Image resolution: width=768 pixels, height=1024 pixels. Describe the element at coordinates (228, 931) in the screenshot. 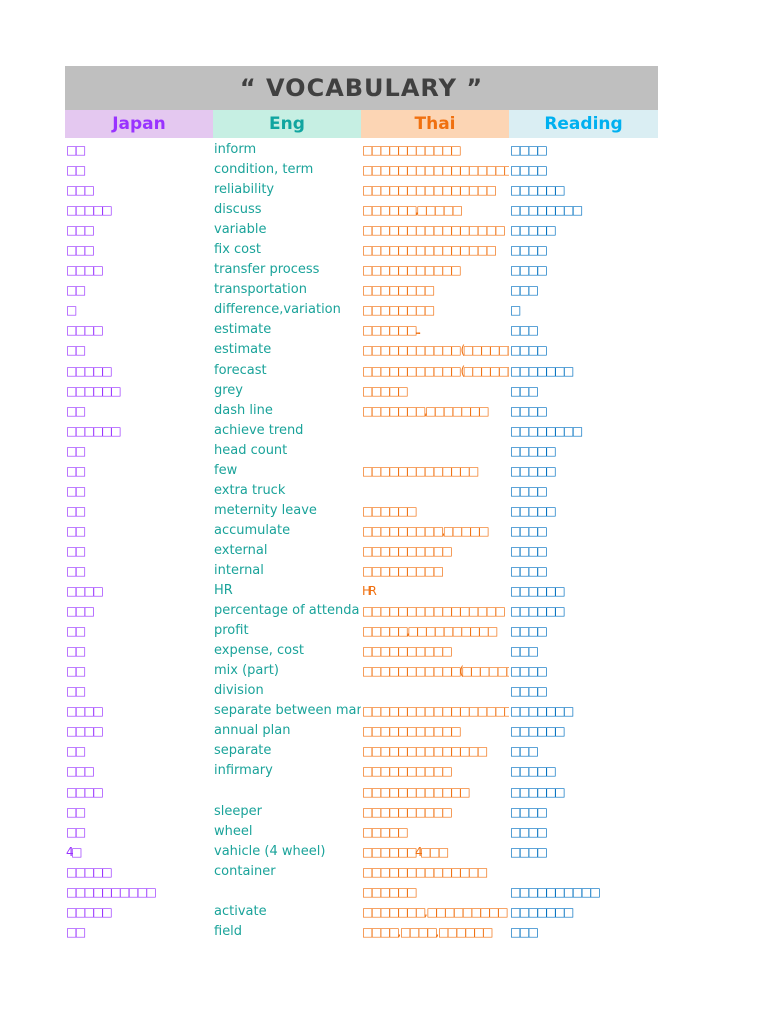

I see `eng-cell: field` at that location.